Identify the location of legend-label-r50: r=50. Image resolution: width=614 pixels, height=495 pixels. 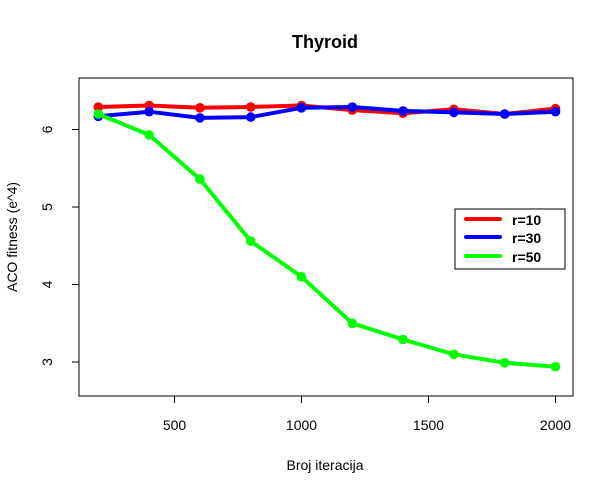
(526, 257).